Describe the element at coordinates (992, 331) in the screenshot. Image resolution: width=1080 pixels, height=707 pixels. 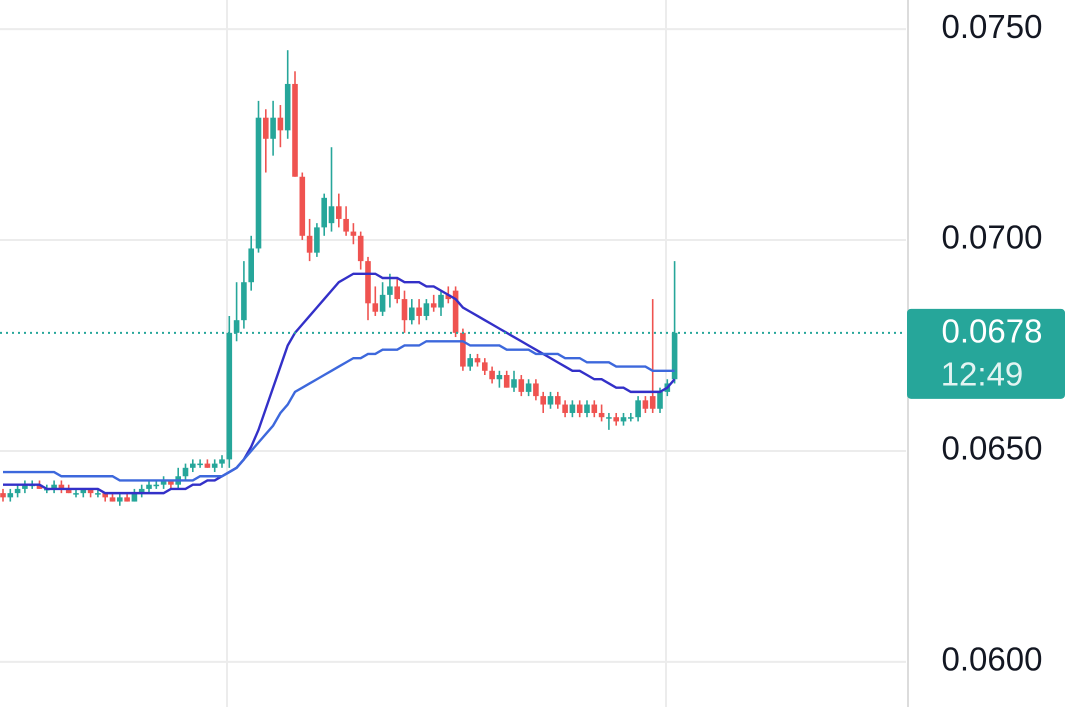
I see `last-price-label: 0.0678` at that location.